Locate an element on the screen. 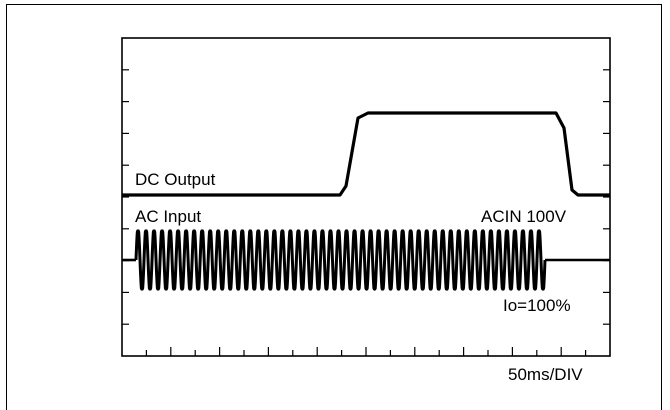 This screenshot has height=410, width=670. ac-input-label: AC Input is located at coordinates (168, 216).